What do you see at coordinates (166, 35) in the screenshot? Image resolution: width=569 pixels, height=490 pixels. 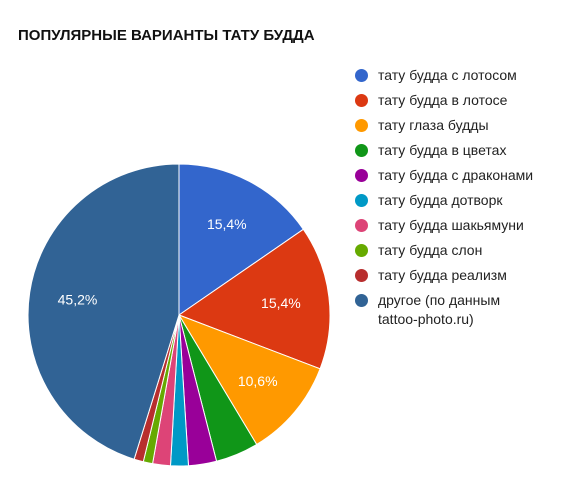 I see `chart-title: ПОПУЛЯРНЫЕ ВАРИАНТЫ ТАТУ БУДДА` at bounding box center [166, 35].